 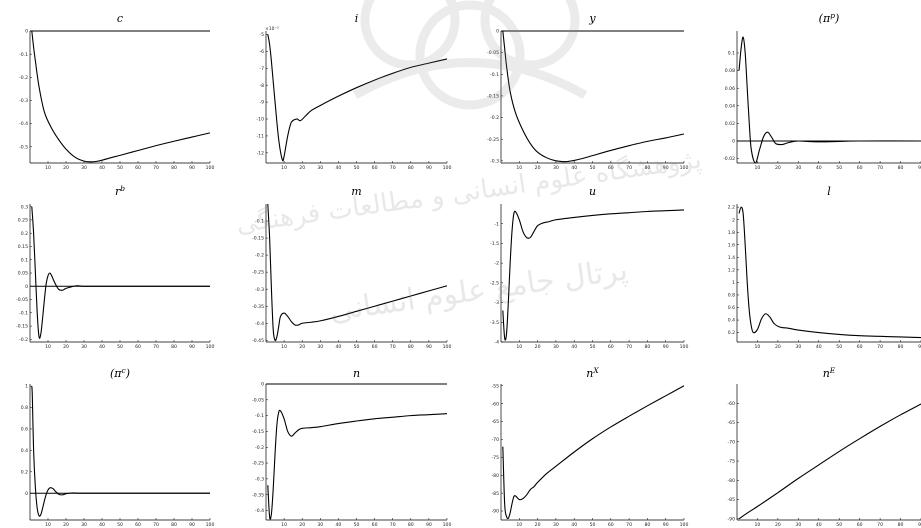 What do you see at coordinates (258, 341) in the screenshot?
I see `y-tick-label: -0.45` at bounding box center [258, 341].